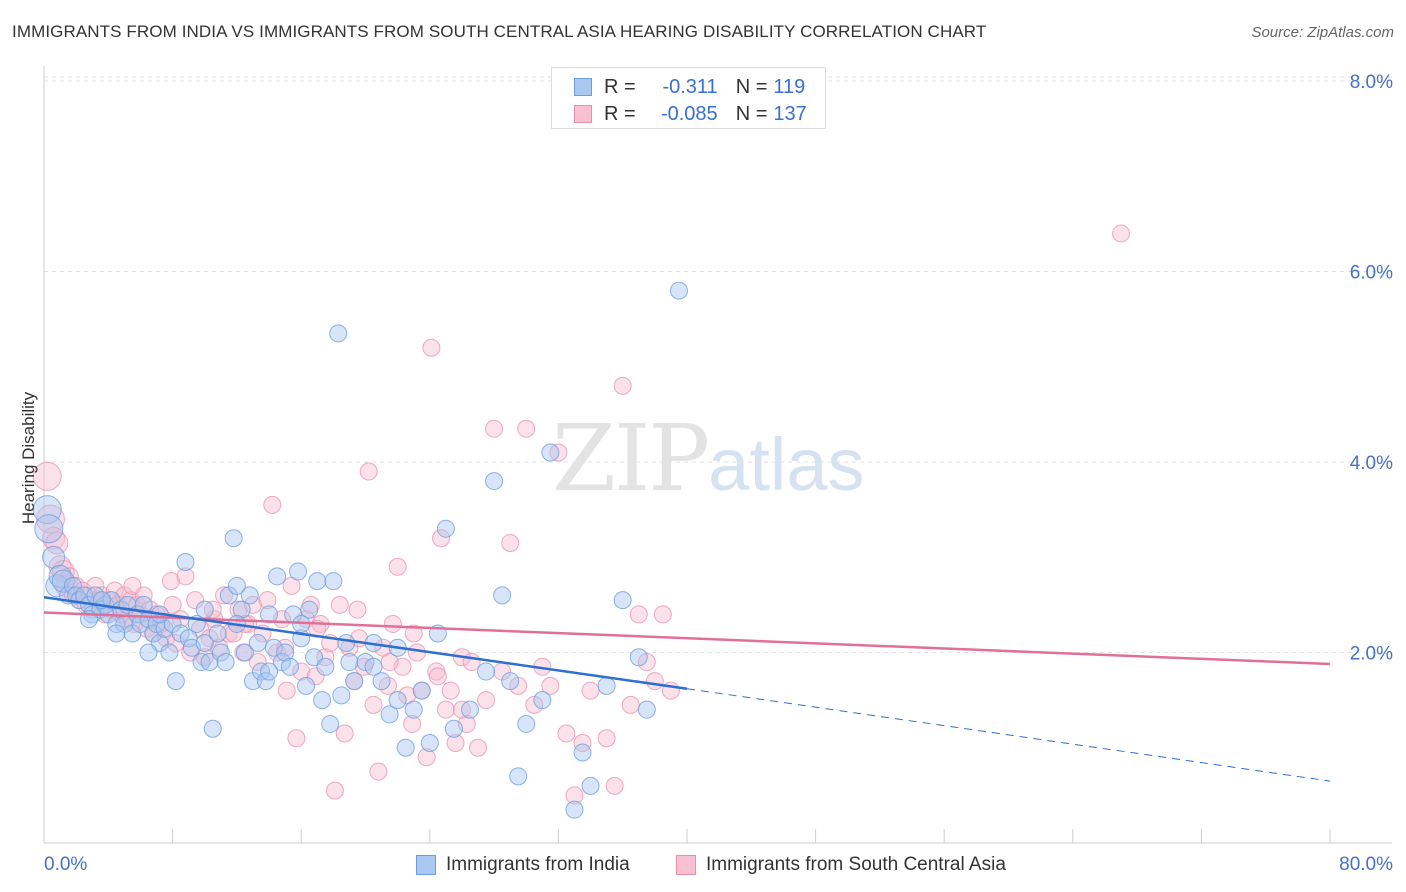  I want to click on y-tick-label: 8.0%, so click(1371, 82).